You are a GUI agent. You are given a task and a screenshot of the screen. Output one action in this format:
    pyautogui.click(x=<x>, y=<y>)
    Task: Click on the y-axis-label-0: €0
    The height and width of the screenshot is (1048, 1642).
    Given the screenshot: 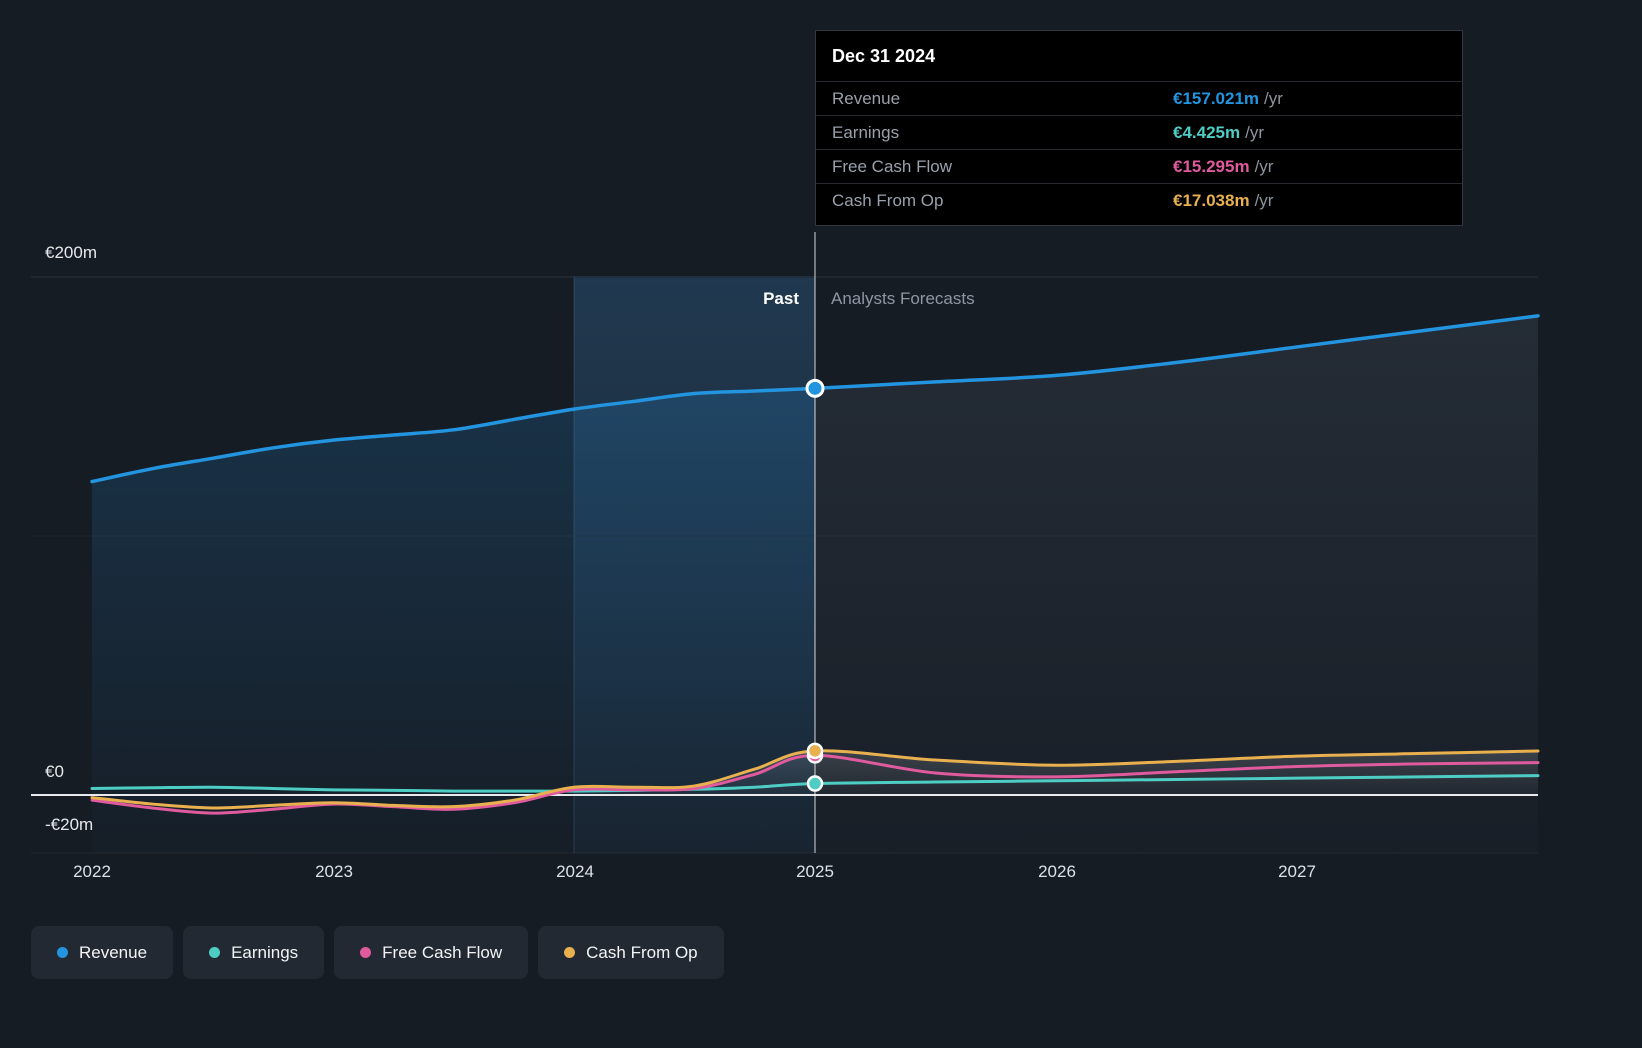 What is the action you would take?
    pyautogui.click(x=54, y=771)
    